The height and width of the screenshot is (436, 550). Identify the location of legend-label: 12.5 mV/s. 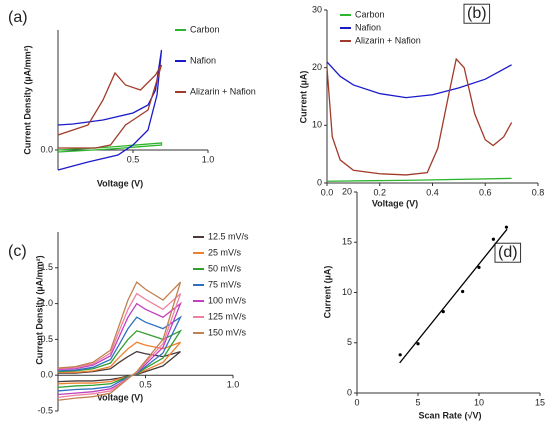
(228, 236).